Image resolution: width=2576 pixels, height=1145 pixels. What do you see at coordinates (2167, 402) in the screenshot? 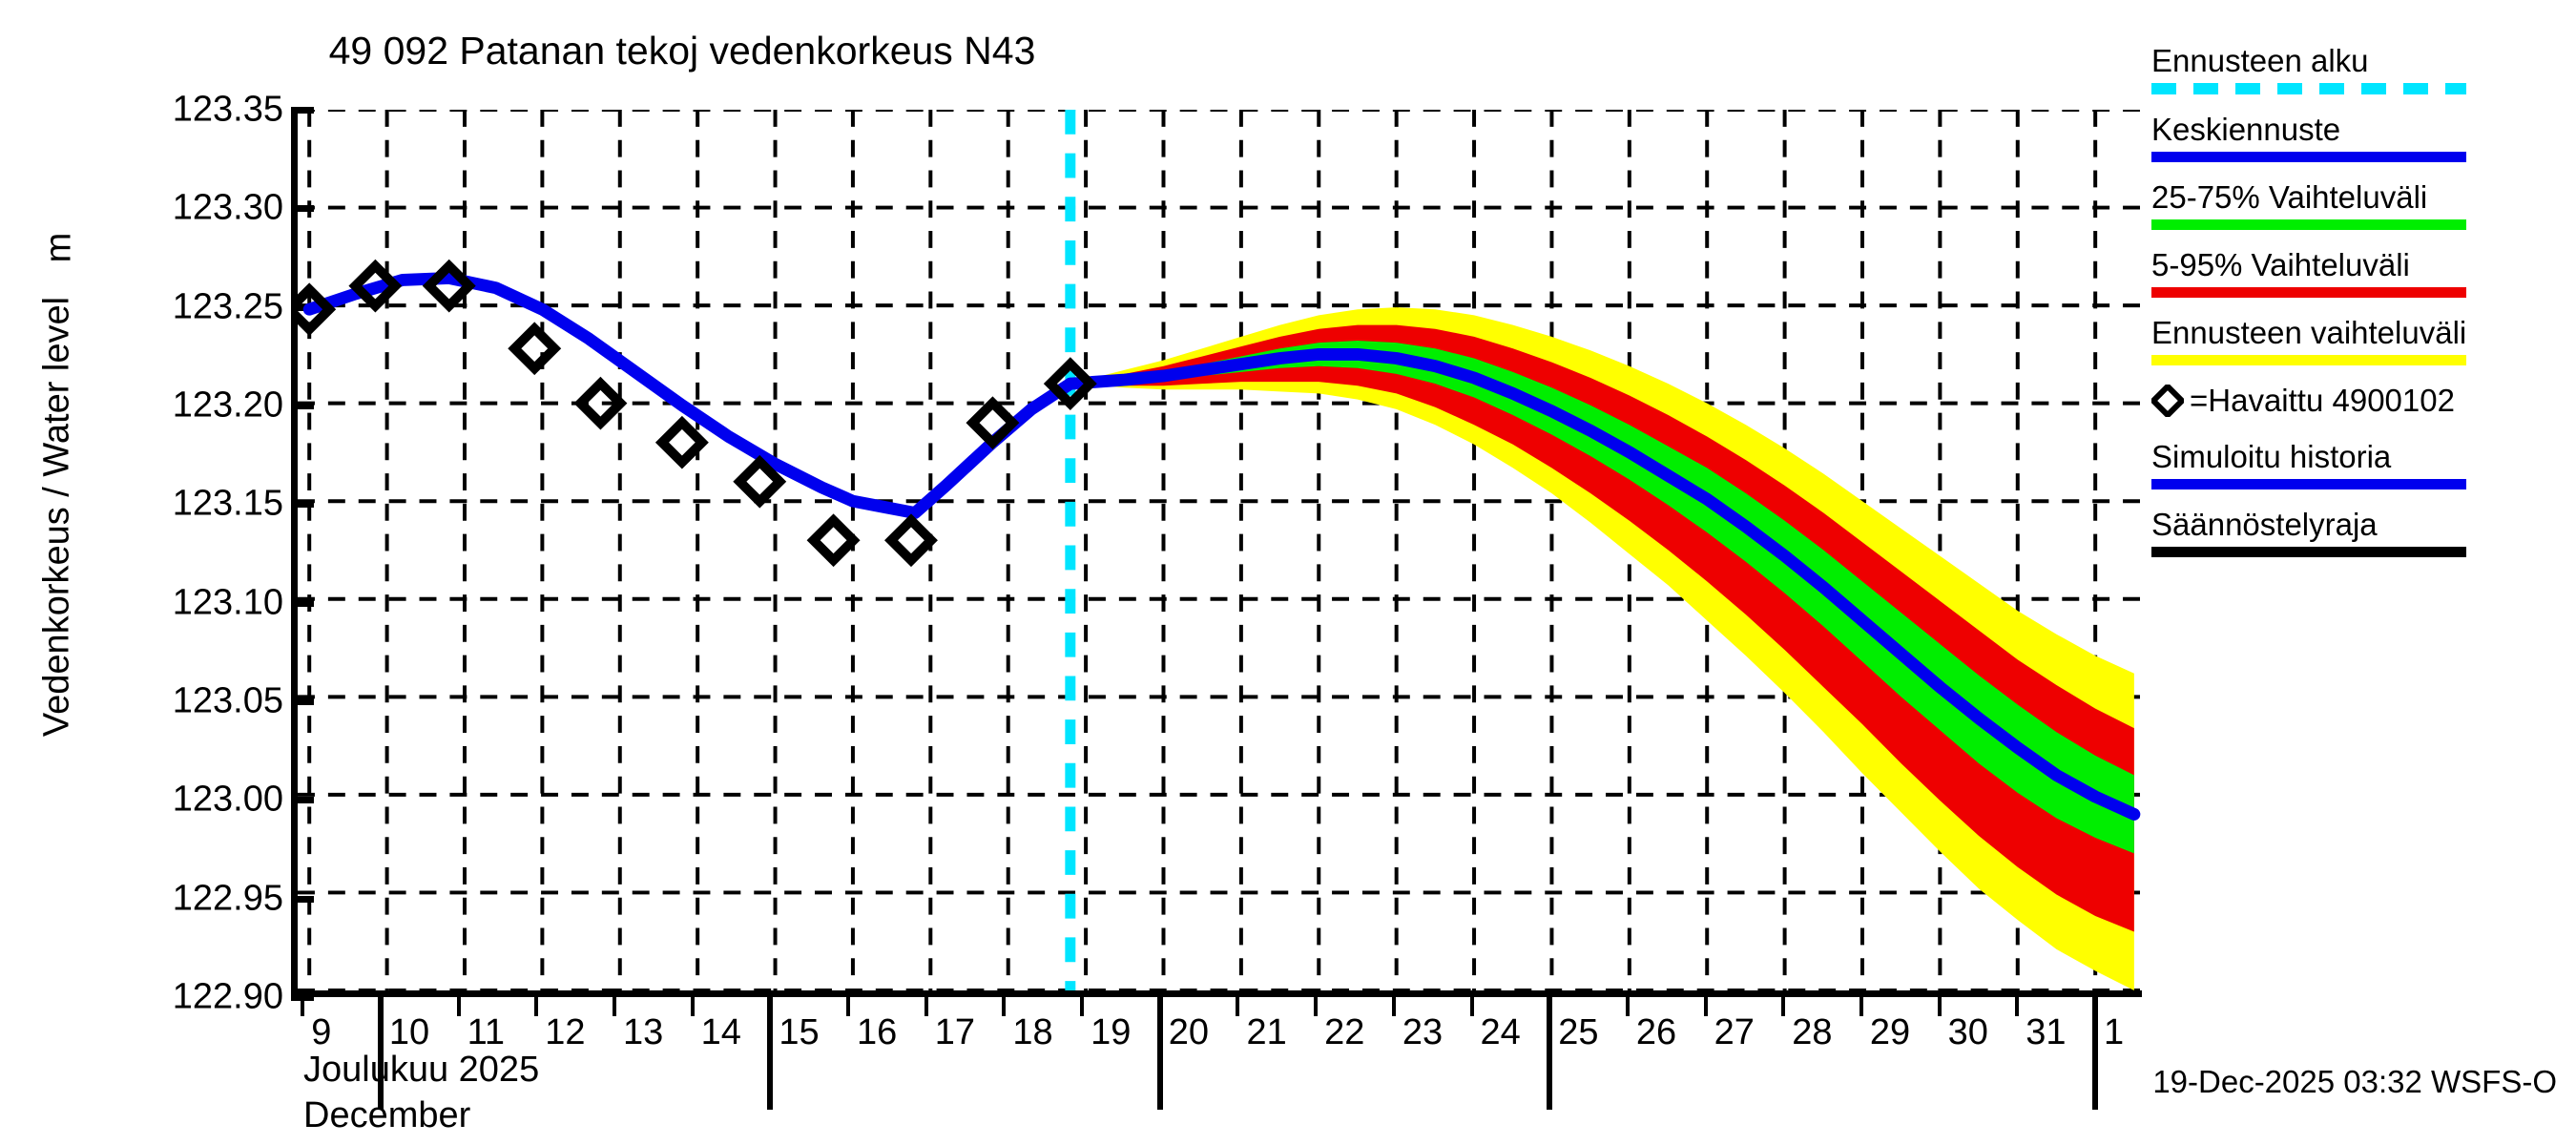
I see `diamond-marker-icon` at bounding box center [2167, 402].